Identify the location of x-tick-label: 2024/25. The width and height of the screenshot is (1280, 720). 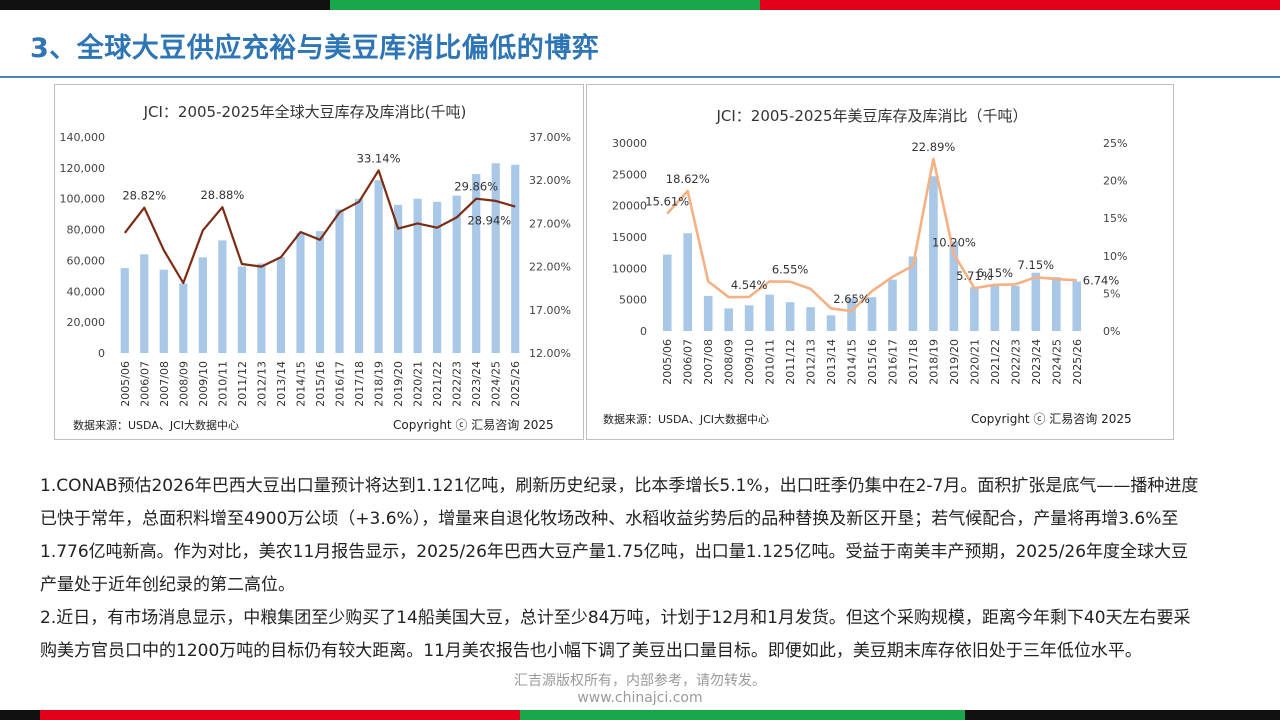
(1056, 362).